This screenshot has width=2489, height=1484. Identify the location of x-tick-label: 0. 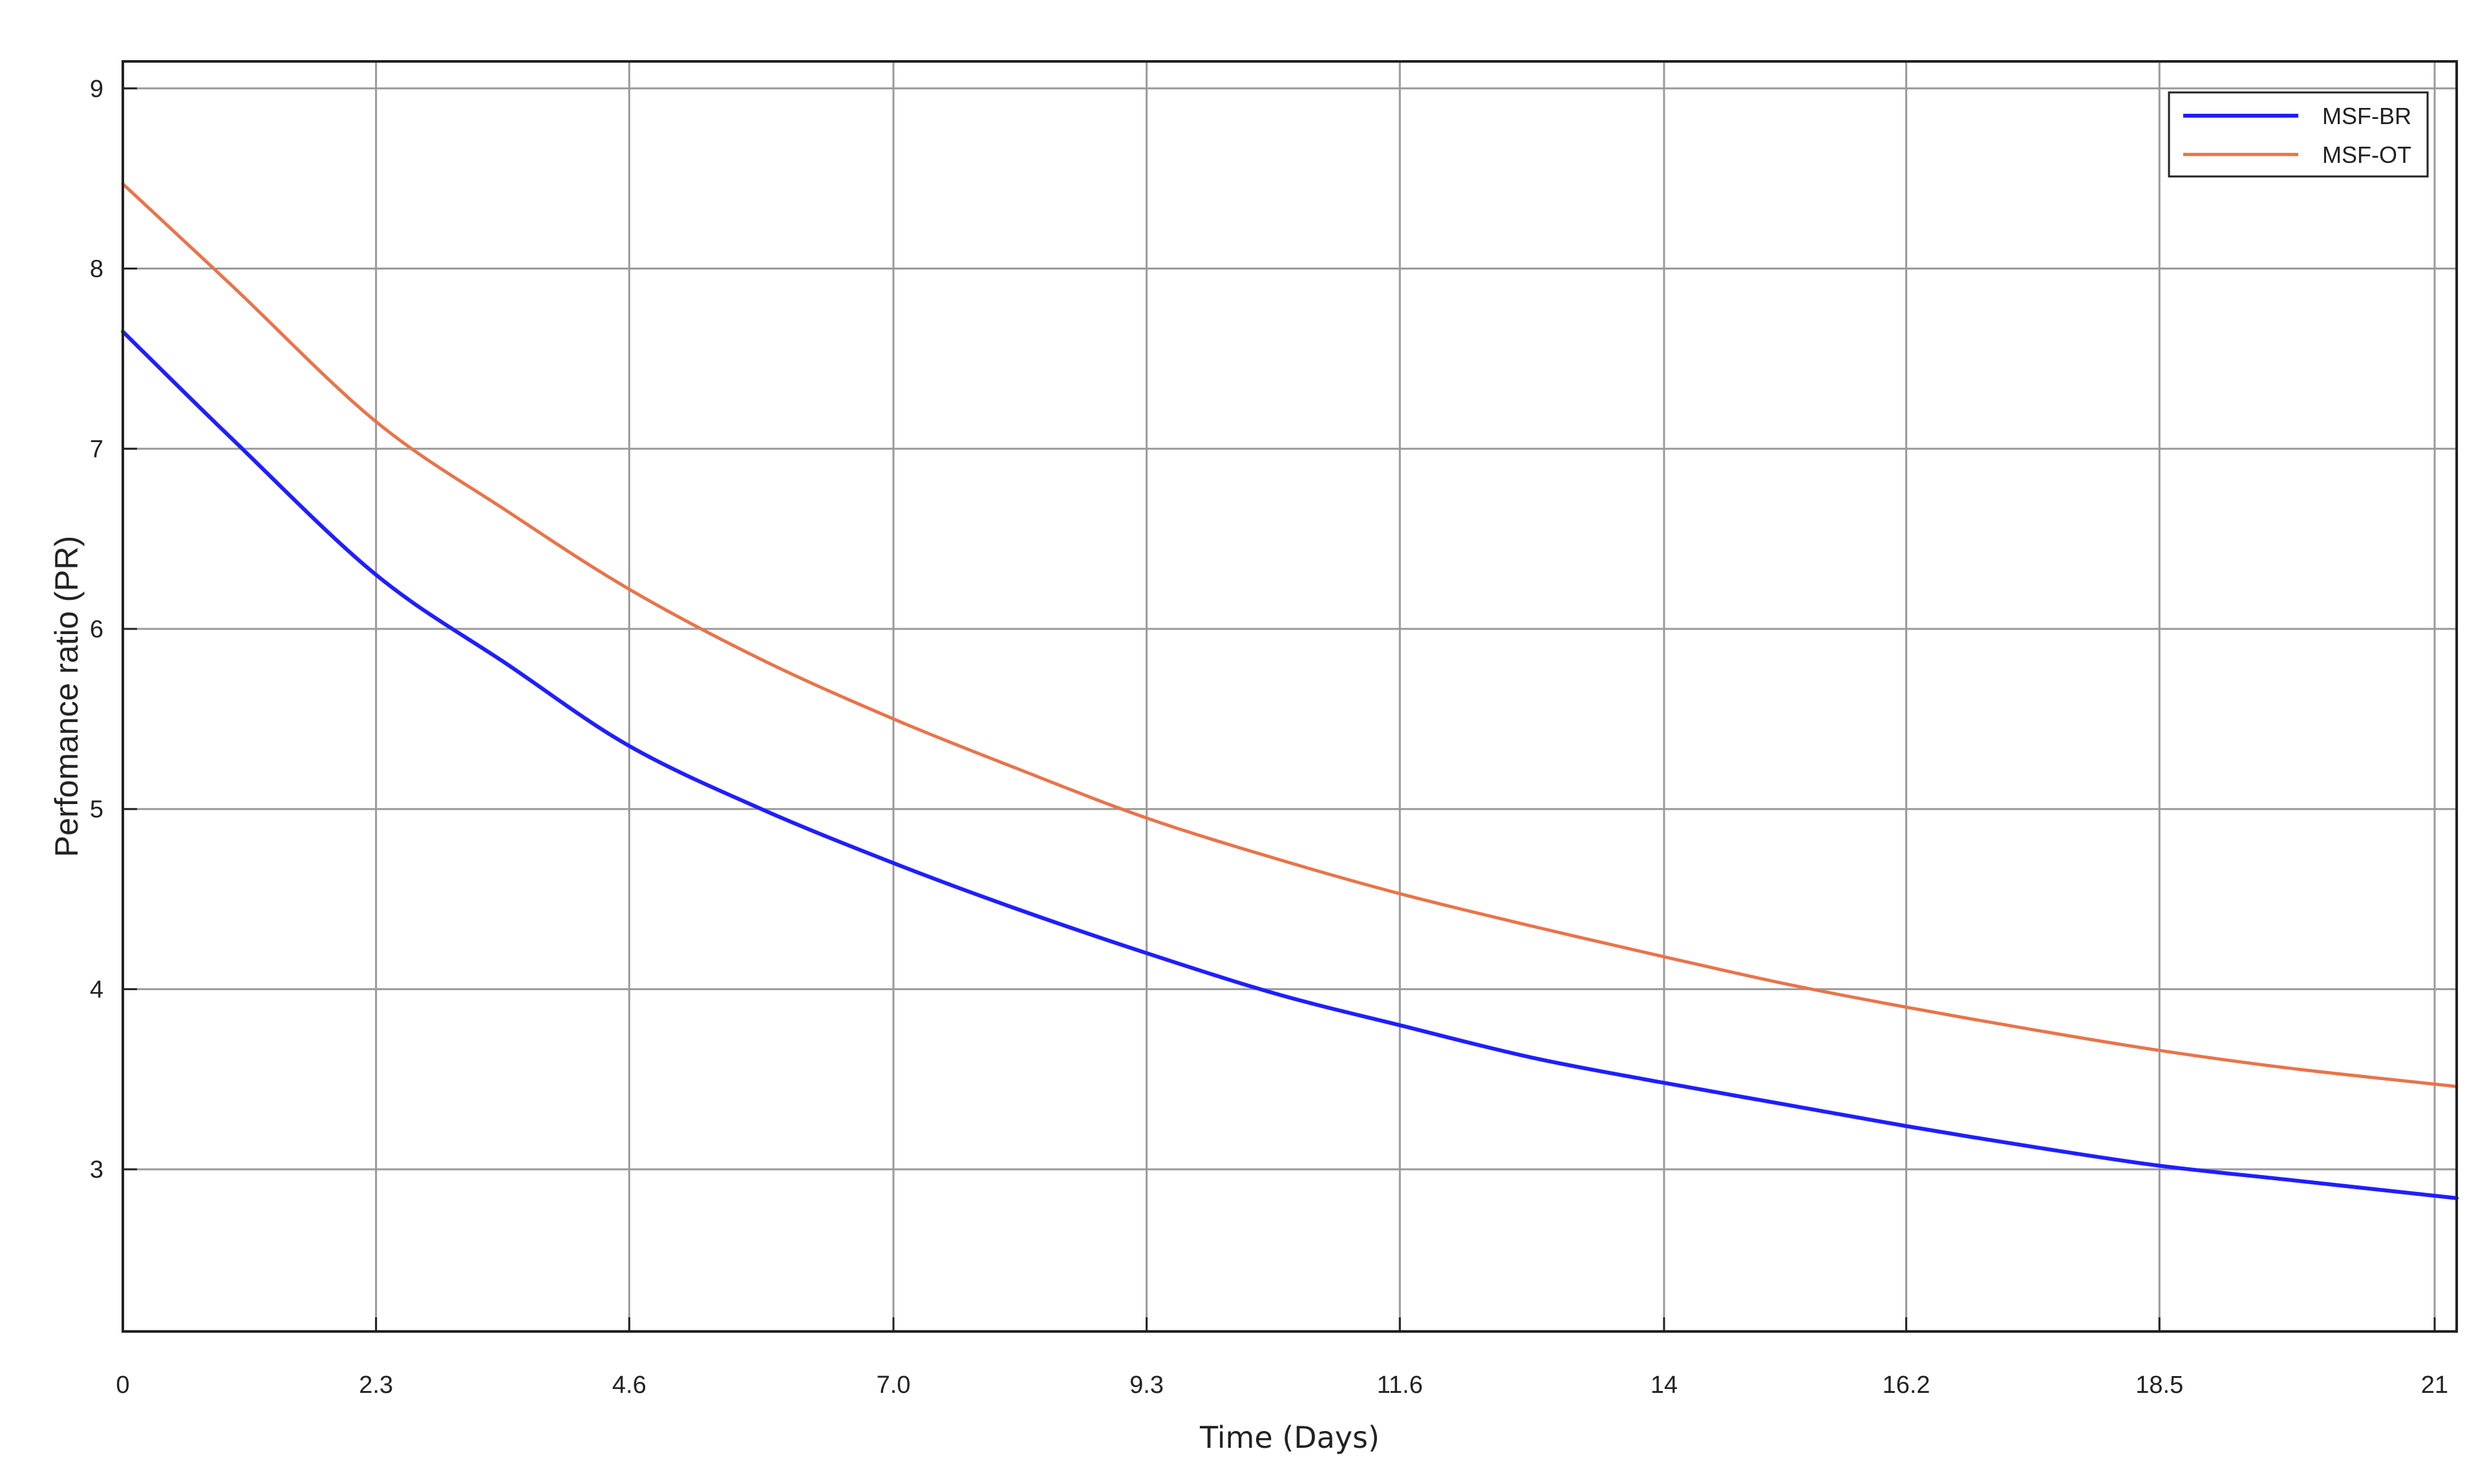
(122, 1386).